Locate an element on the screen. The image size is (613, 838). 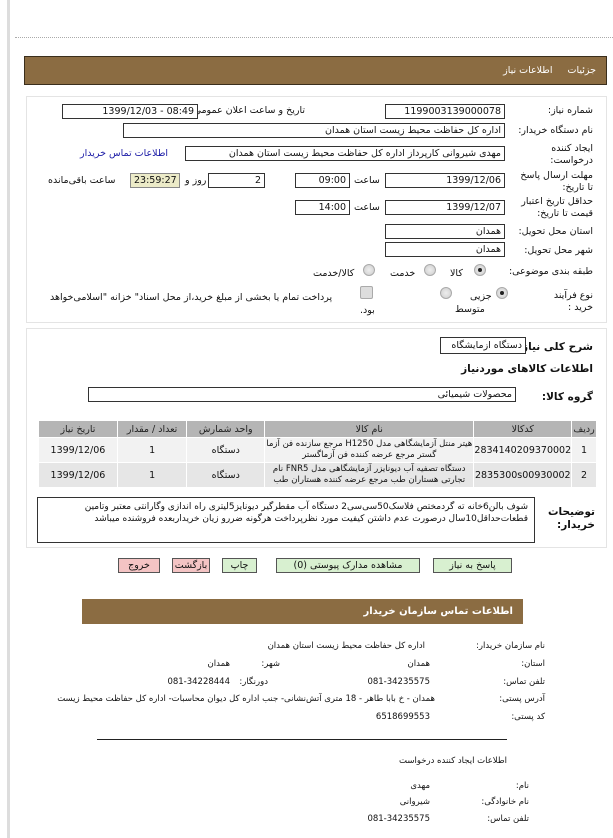
province-label: استان محل تحویل: is located at coordinates (555, 231).